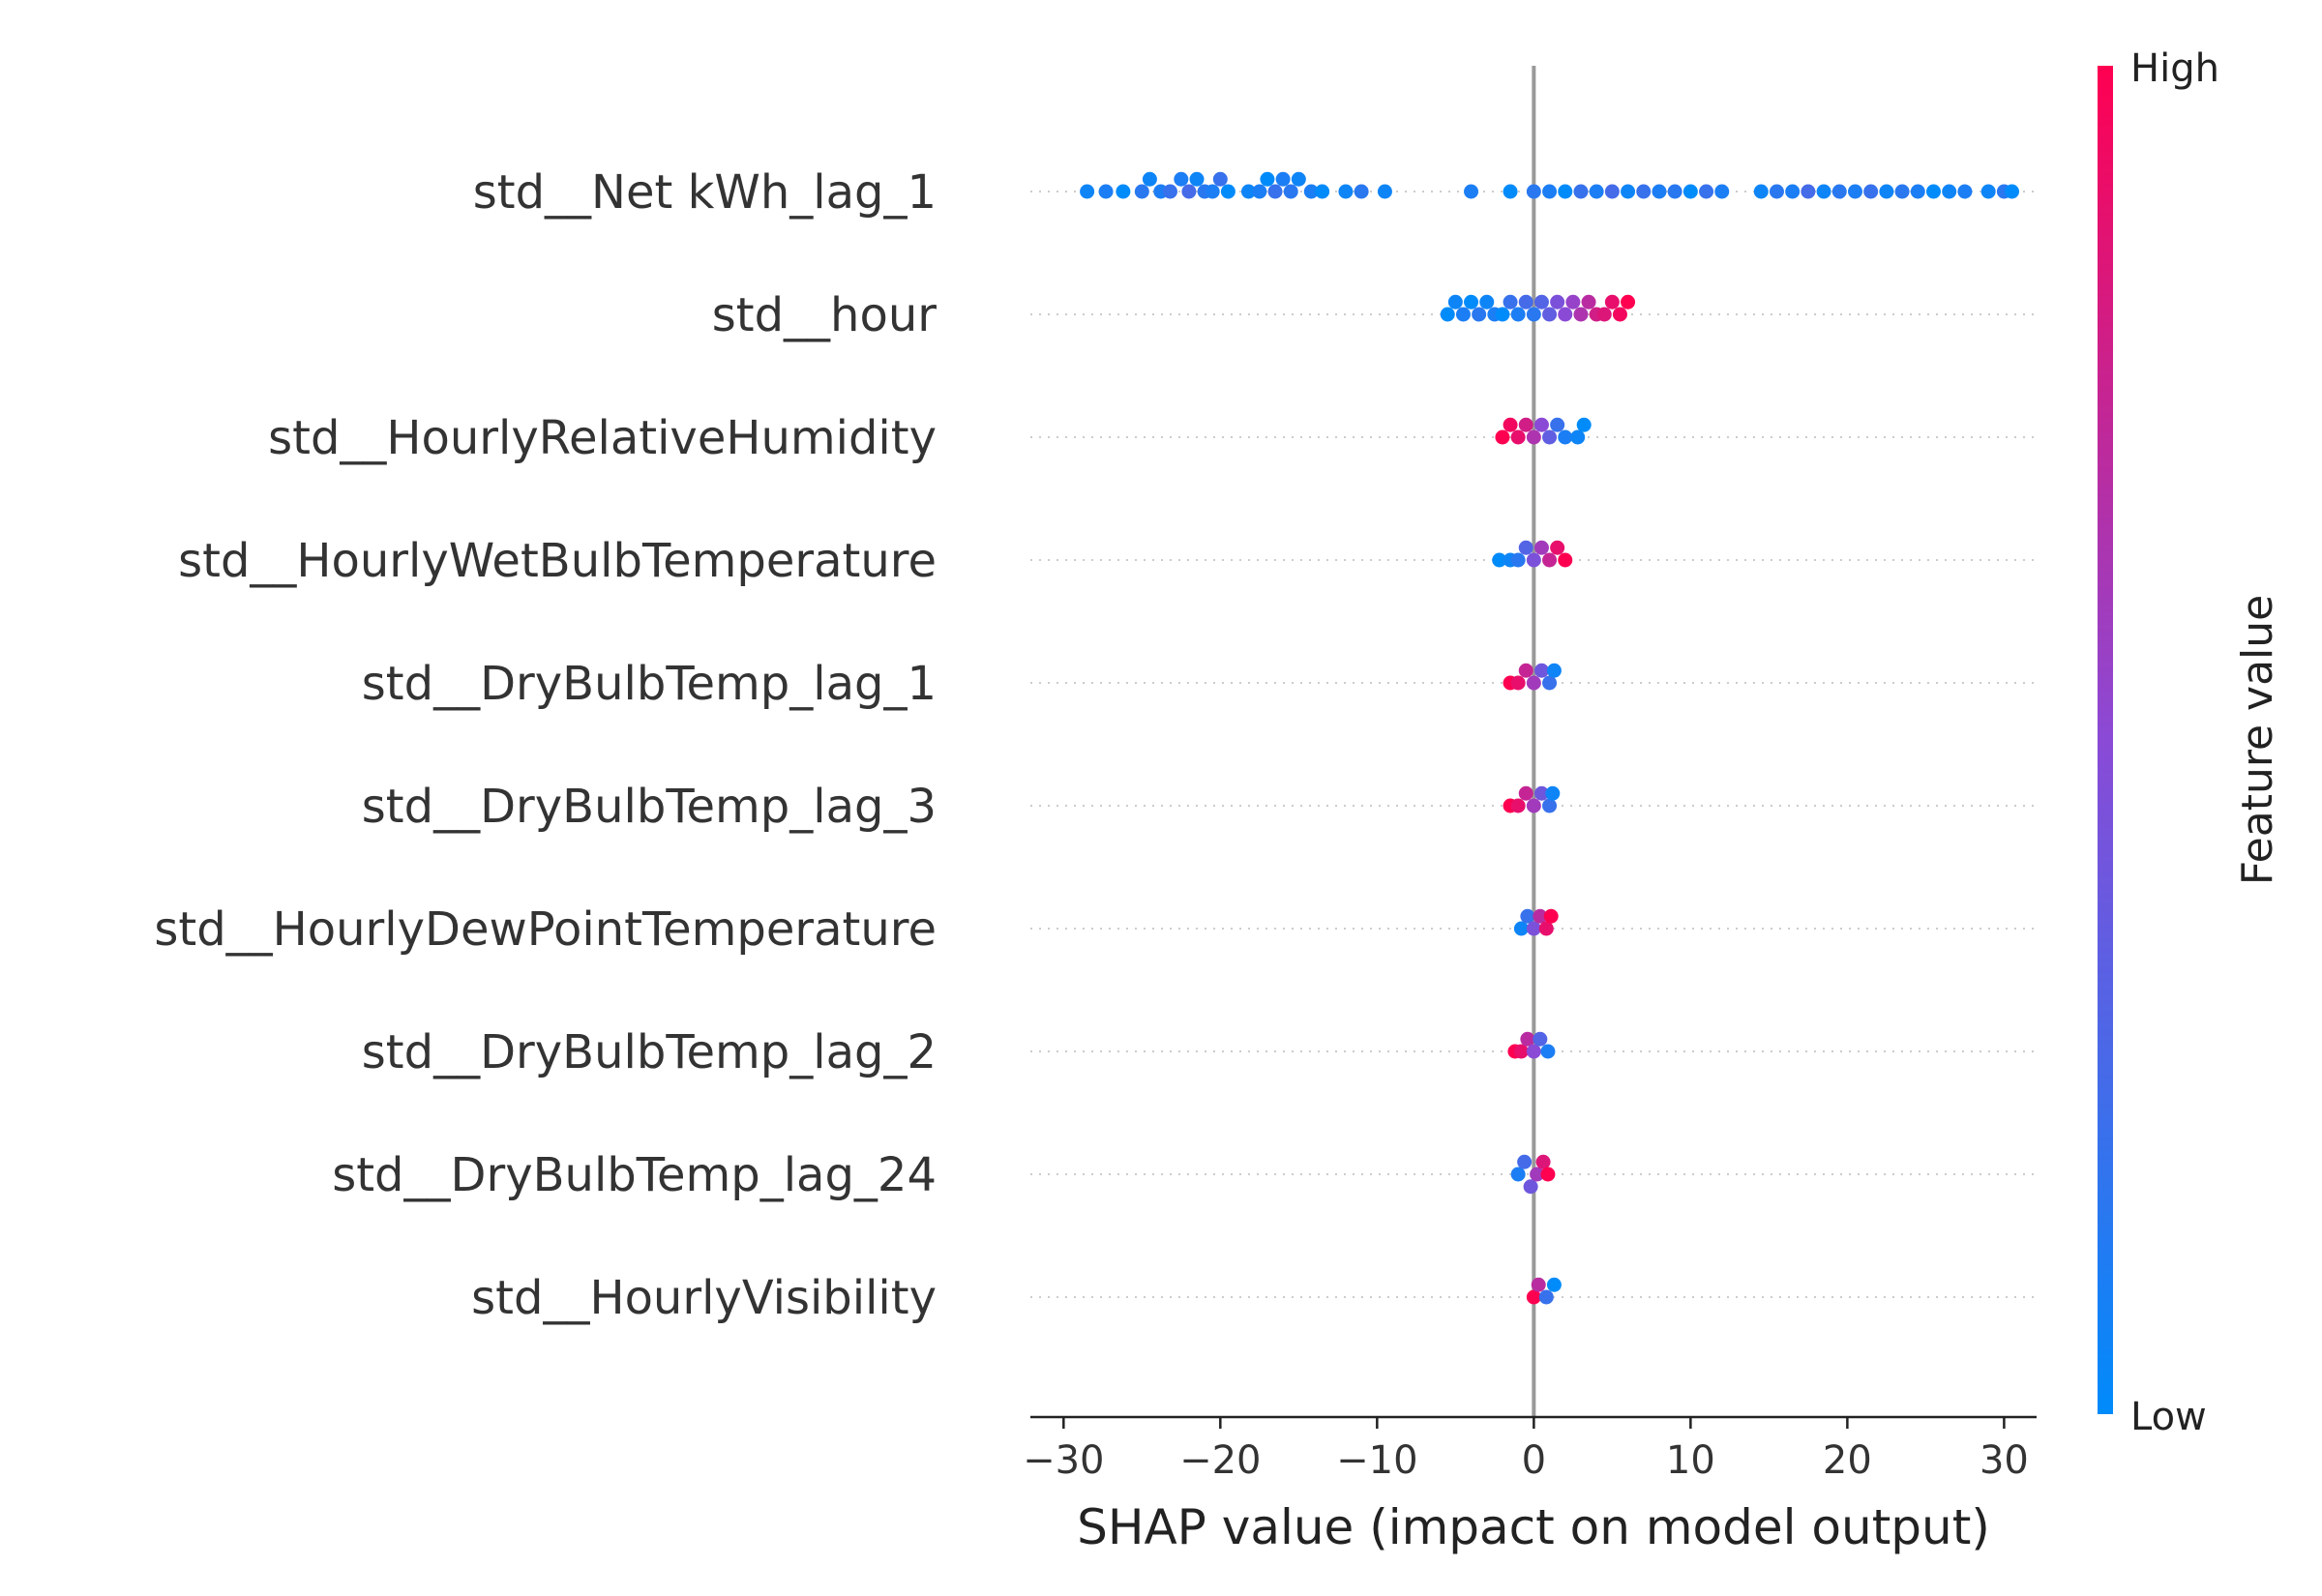  Describe the element at coordinates (602, 438) in the screenshot. I see `feature-label: std__HourlyRelativeHumidity` at that location.